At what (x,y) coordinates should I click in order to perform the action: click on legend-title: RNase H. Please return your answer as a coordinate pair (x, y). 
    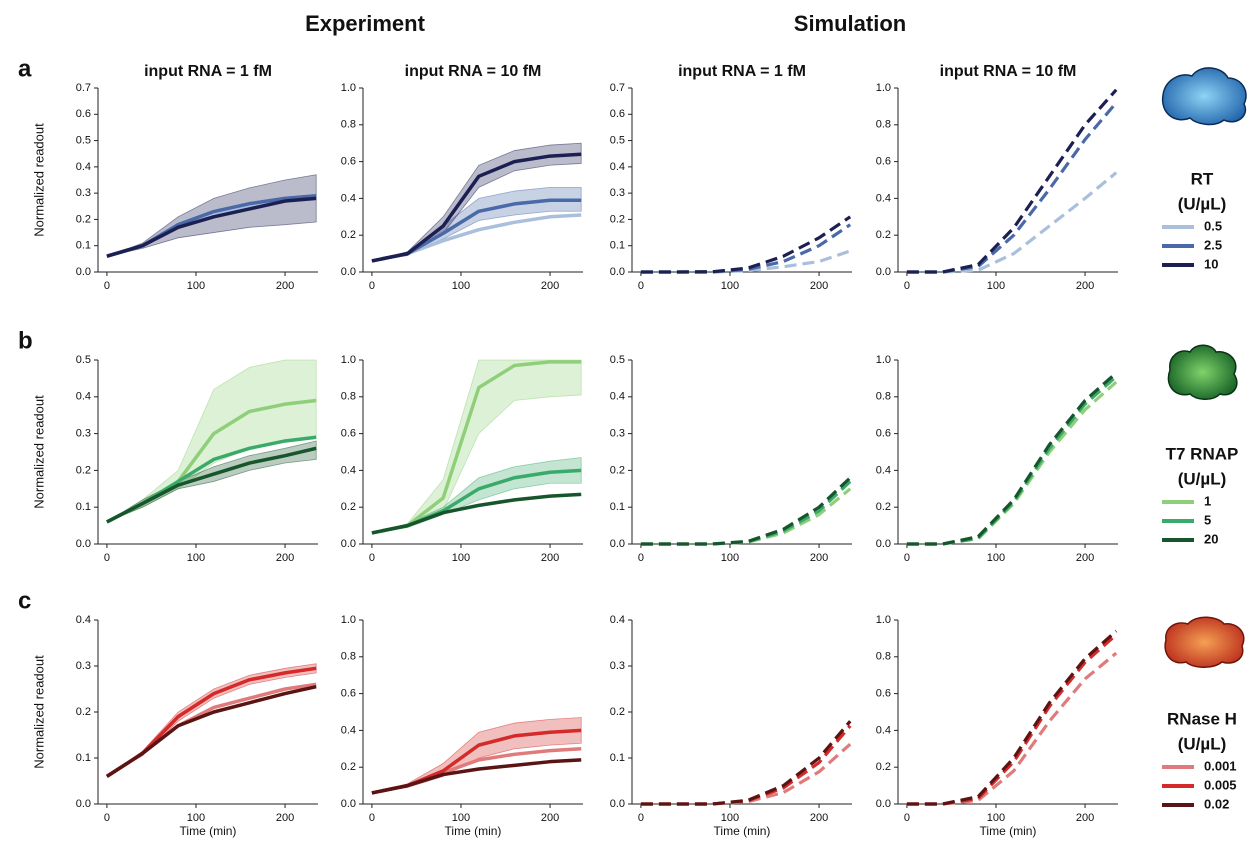
    Looking at the image, I should click on (1202, 718).